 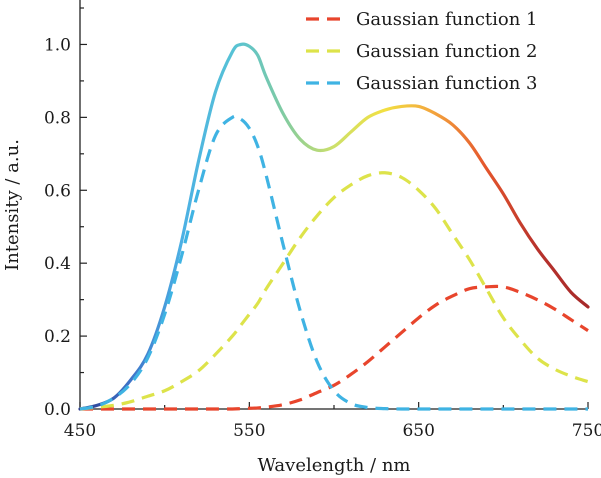 What do you see at coordinates (57, 191) in the screenshot?
I see `y-tick-label: 0.6` at bounding box center [57, 191].